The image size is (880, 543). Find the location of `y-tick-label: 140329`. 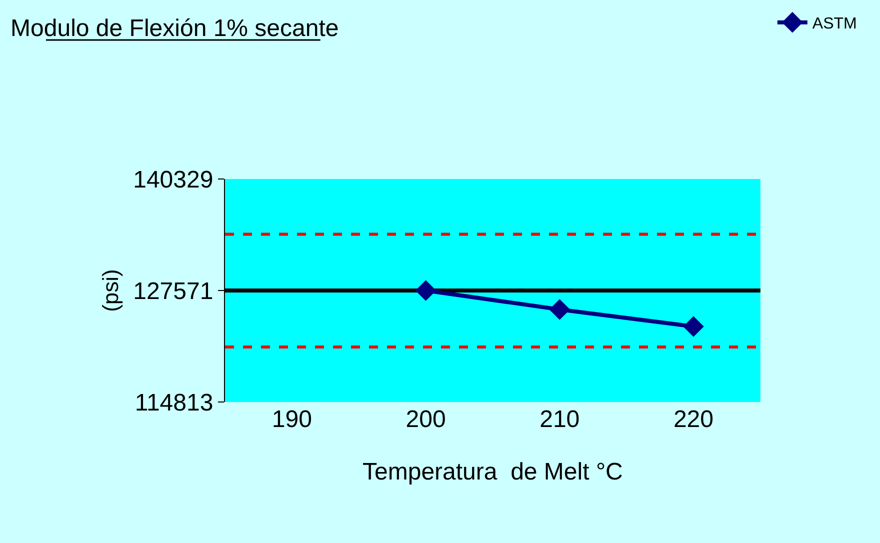

y-tick-label: 140329 is located at coordinates (173, 180).